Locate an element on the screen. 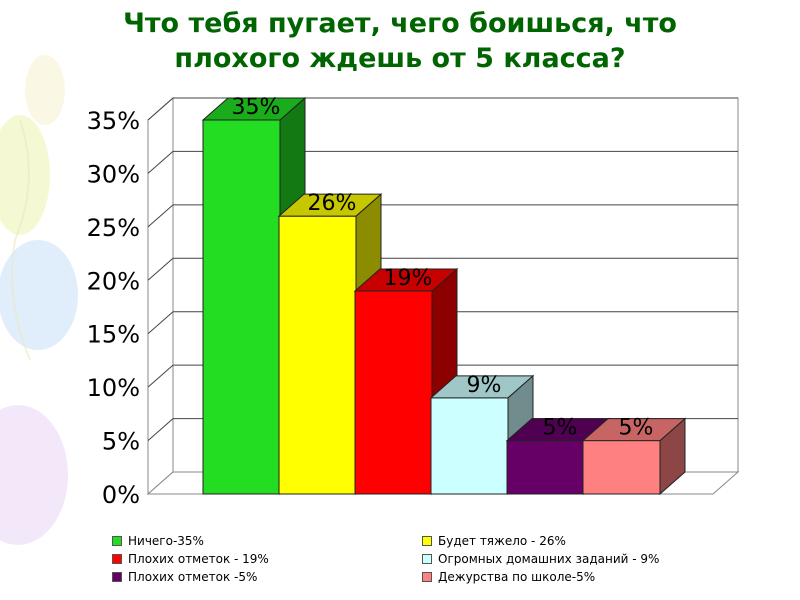 This screenshot has width=800, height=600. legend-item: Дежурства по школе-5% is located at coordinates (547, 577).